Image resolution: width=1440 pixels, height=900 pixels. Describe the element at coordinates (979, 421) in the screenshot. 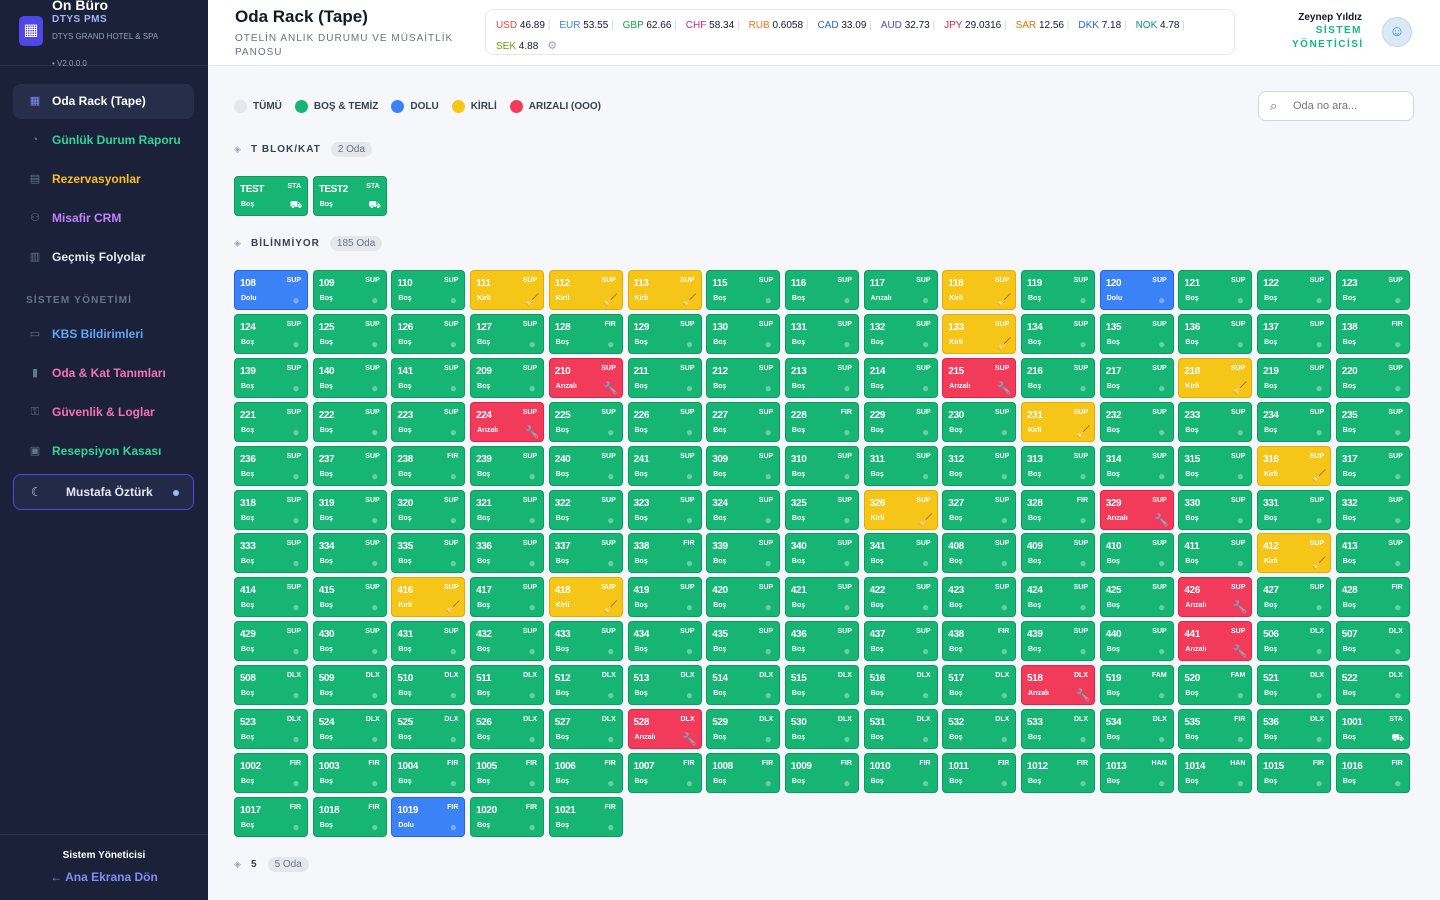

I see `room-card: 230 SUP Boş ●` at that location.